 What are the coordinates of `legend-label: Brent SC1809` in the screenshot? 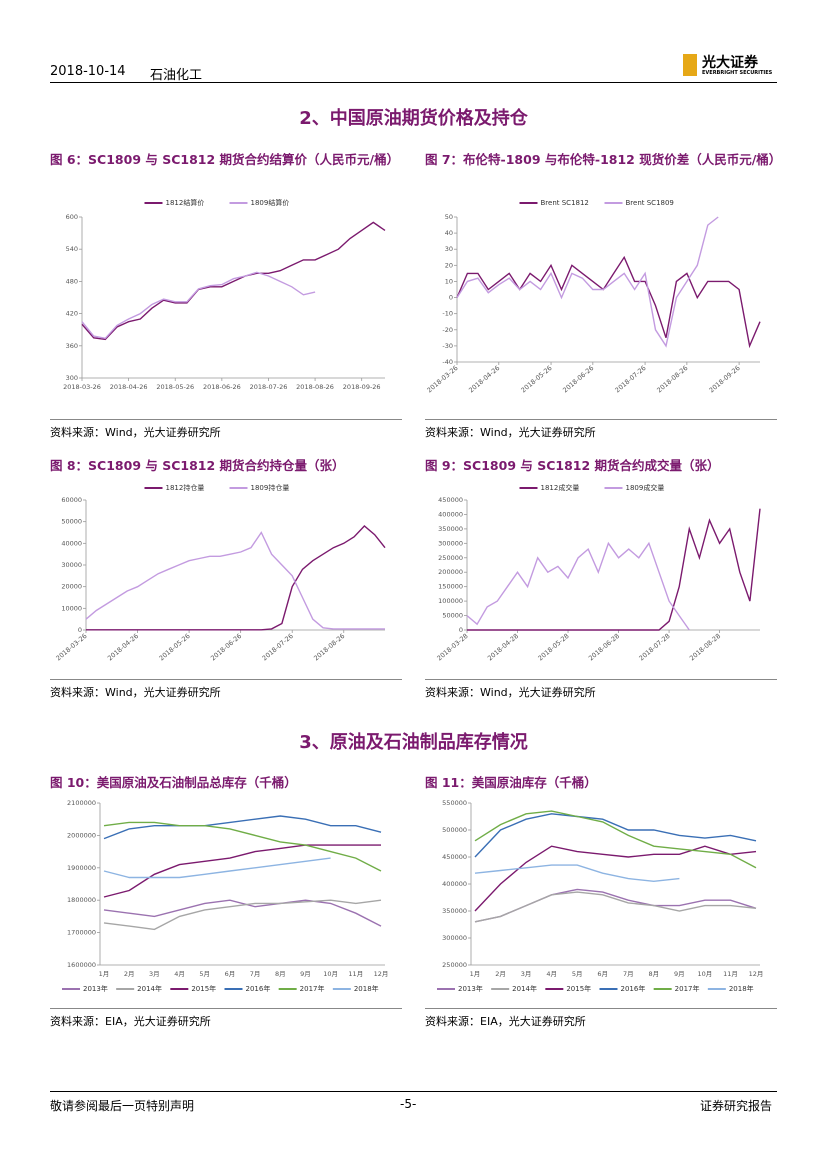 It's located at (650, 203).